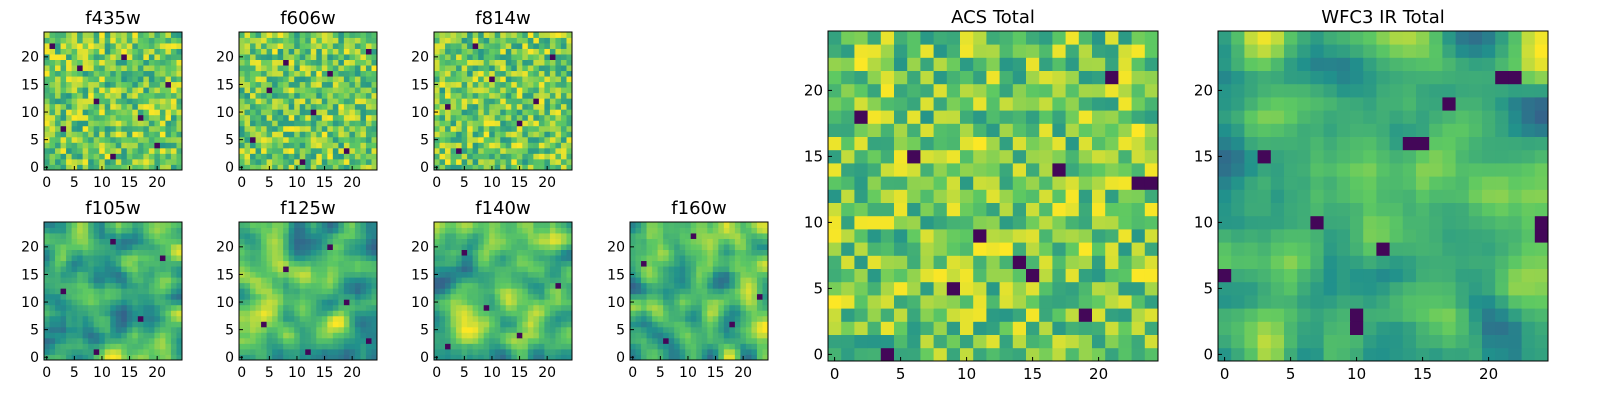  I want to click on y-tick-label: 20, so click(225, 58).